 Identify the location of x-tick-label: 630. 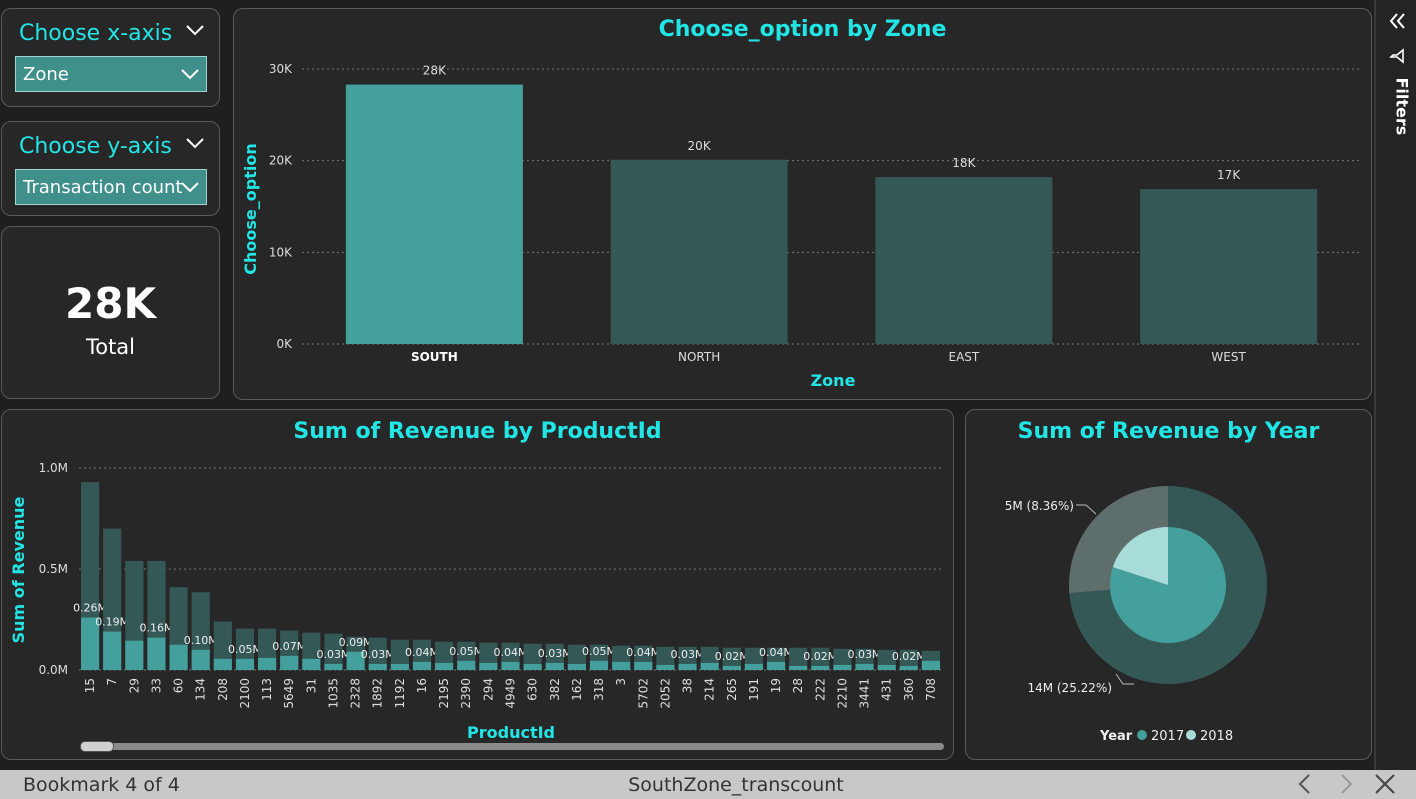
(533, 689).